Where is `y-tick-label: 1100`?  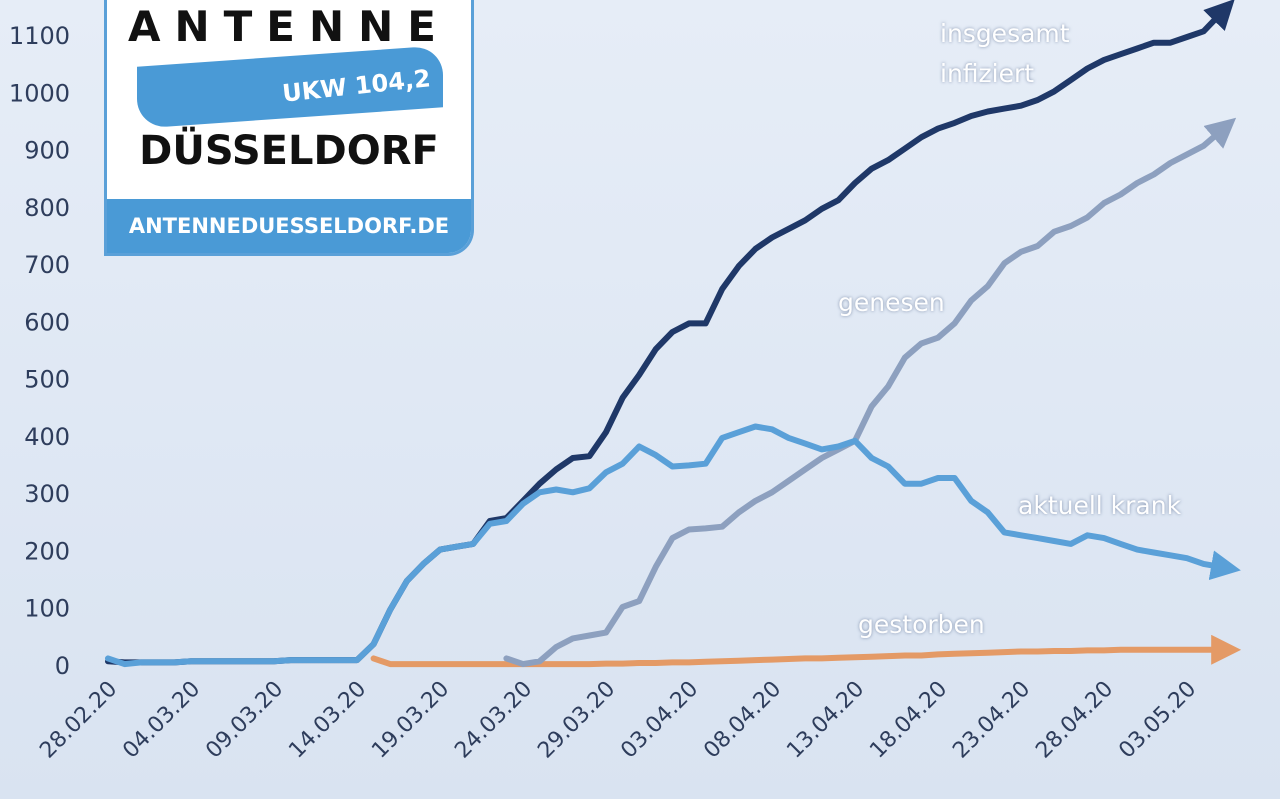
y-tick-label: 1100 is located at coordinates (39, 36).